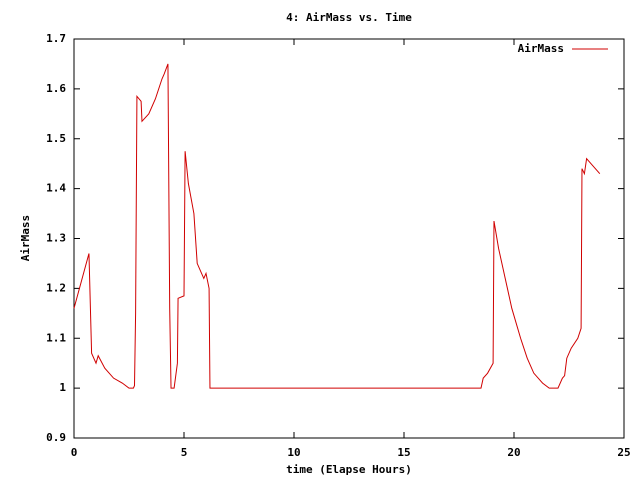 The image size is (640, 480). I want to click on x-tick-label: 15, so click(403, 452).